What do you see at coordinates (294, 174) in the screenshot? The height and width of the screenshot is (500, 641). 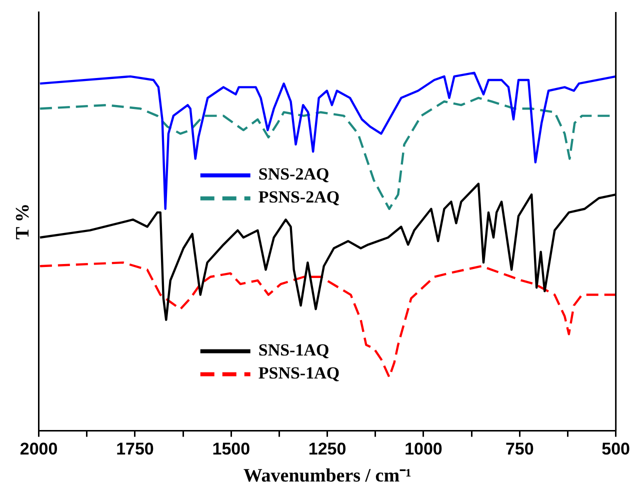 I see `legend-label: SNS-2AQ` at bounding box center [294, 174].